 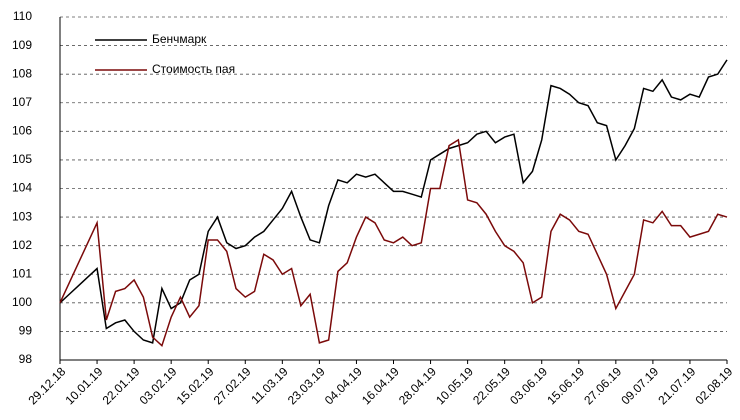 I want to click on y-tick-label: 107, so click(x=22, y=102).